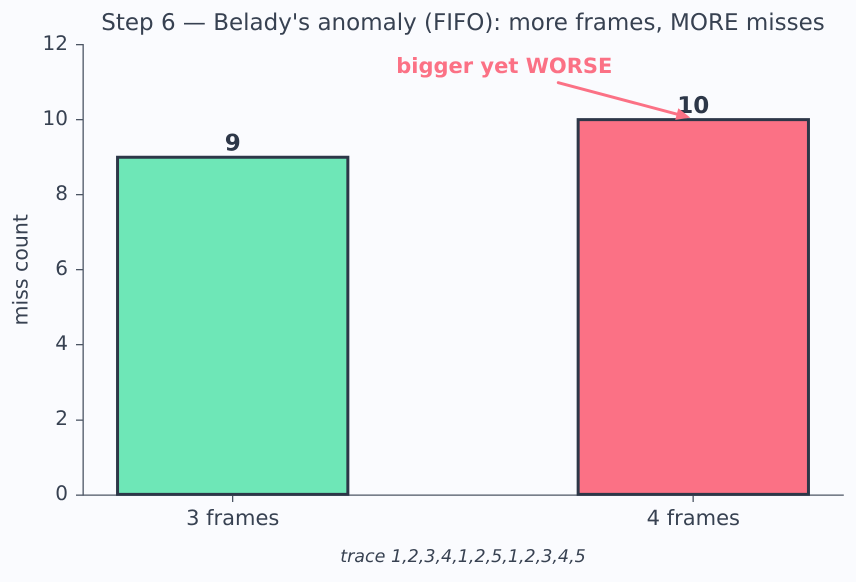 Image resolution: width=856 pixels, height=582 pixels. What do you see at coordinates (61, 418) in the screenshot?
I see `y-tick-label: 2` at bounding box center [61, 418].